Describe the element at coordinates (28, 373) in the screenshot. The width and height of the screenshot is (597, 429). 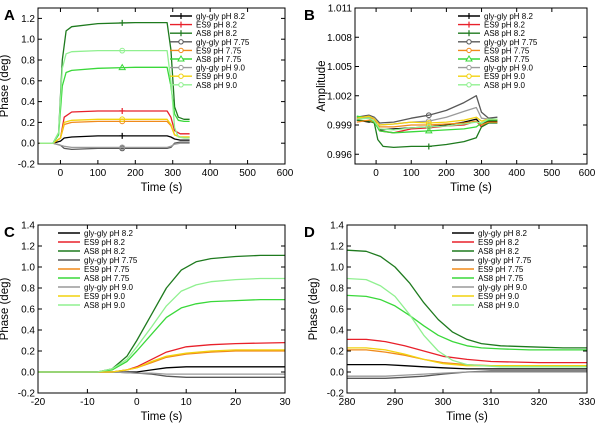
I see `y-tick-label: 0.0` at that location.